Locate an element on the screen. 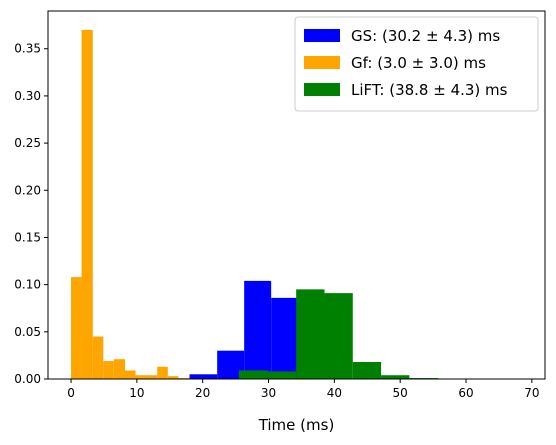 This screenshot has width=556, height=445. legend-label-2: LiFT: (38.8 ± 4.3) ms is located at coordinates (429, 90).